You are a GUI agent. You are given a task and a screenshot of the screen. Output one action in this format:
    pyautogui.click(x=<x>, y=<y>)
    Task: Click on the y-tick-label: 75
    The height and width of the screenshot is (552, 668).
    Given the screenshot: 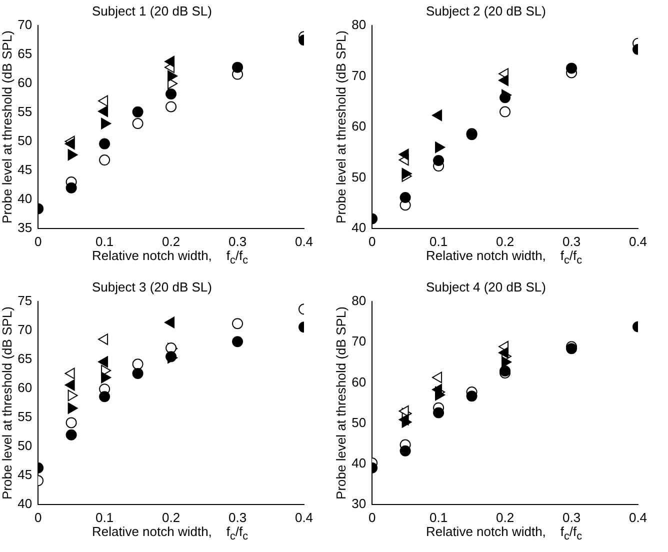 What is the action you would take?
    pyautogui.click(x=25, y=300)
    